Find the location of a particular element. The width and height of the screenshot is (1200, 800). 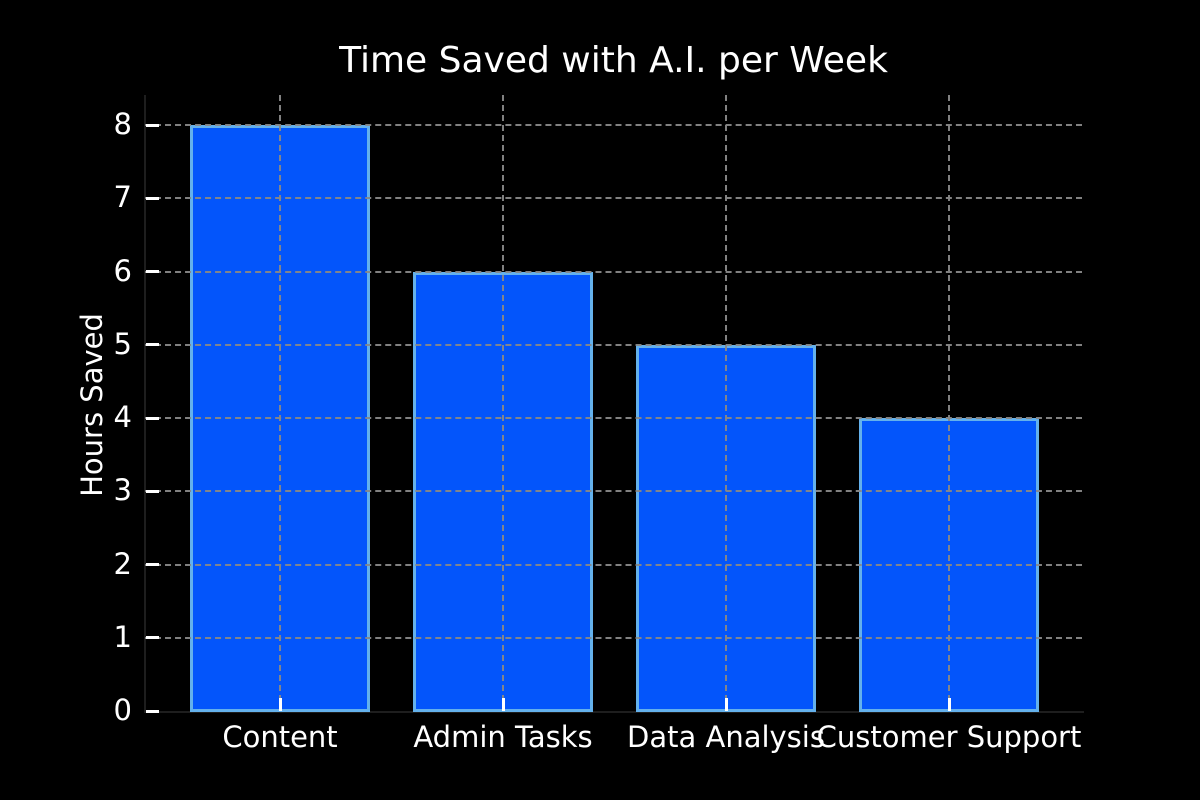

gridline-v-data-analysis is located at coordinates (726, 403).